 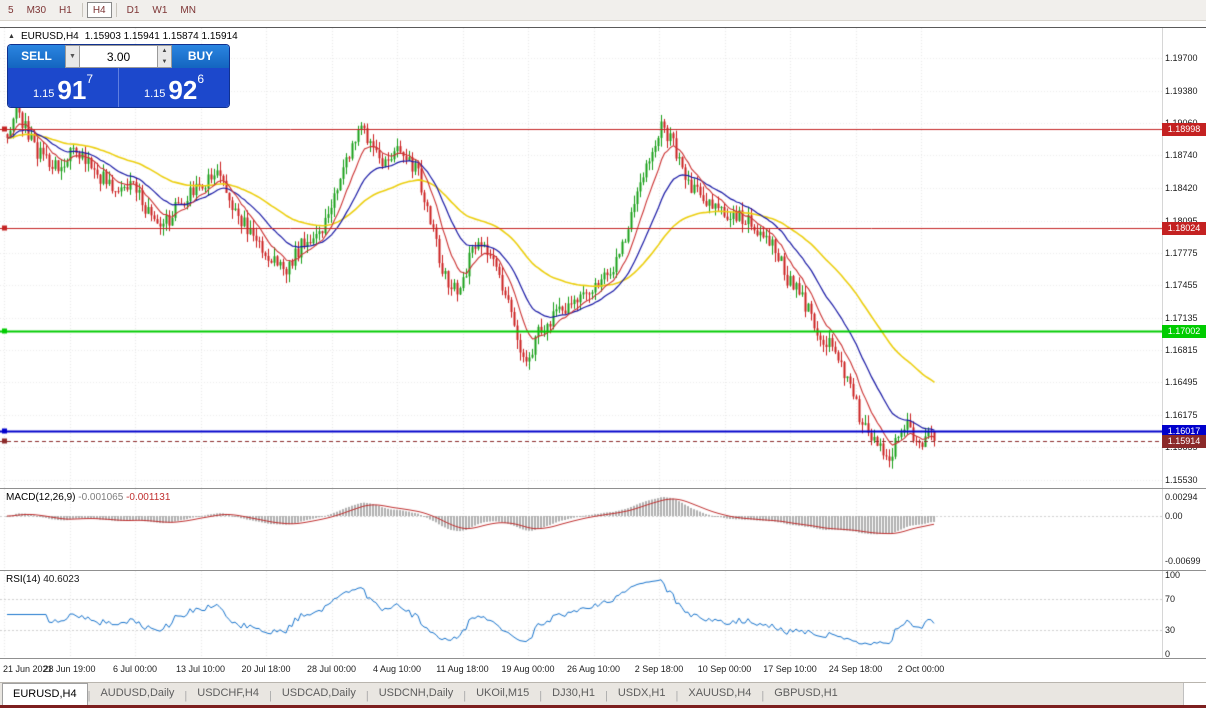 What do you see at coordinates (1168, 654) in the screenshot?
I see `rsi-axis-label: 0` at bounding box center [1168, 654].